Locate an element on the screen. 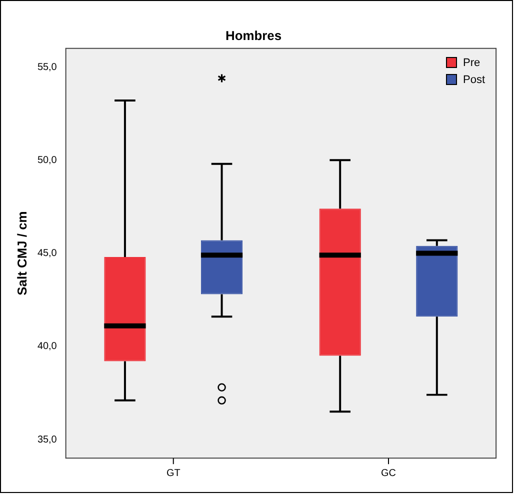 Image resolution: width=515 pixels, height=495 pixels. y-tick-label: 40,0 is located at coordinates (47, 346).